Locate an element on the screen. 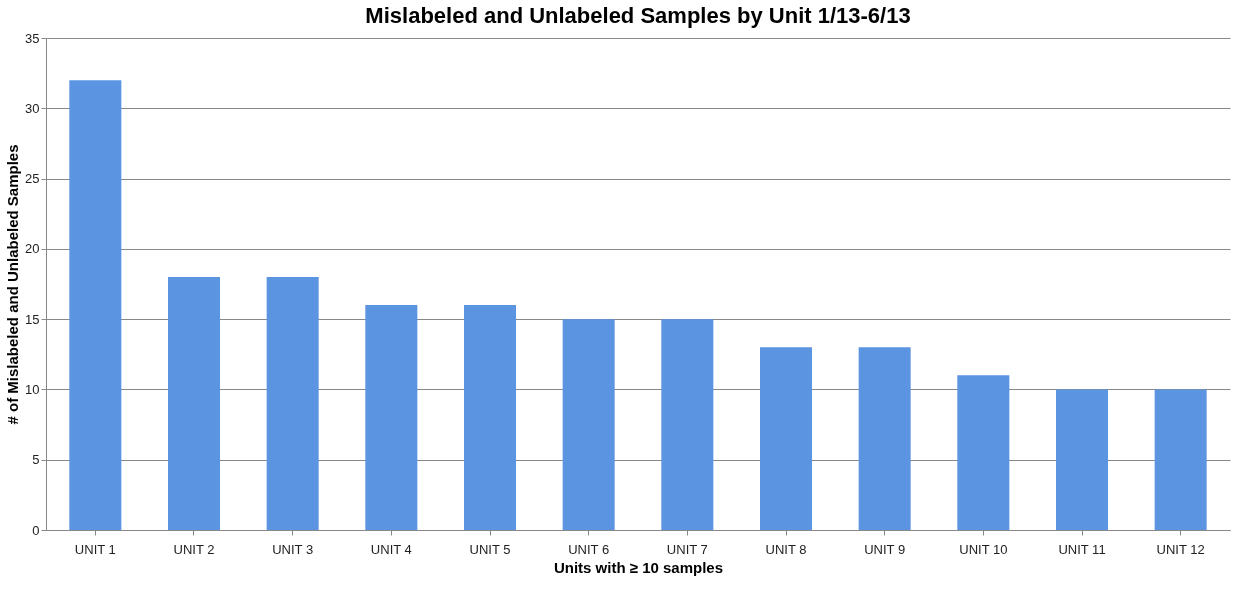  x-axis-title: Units with ≥ 10 samples is located at coordinates (638, 567).